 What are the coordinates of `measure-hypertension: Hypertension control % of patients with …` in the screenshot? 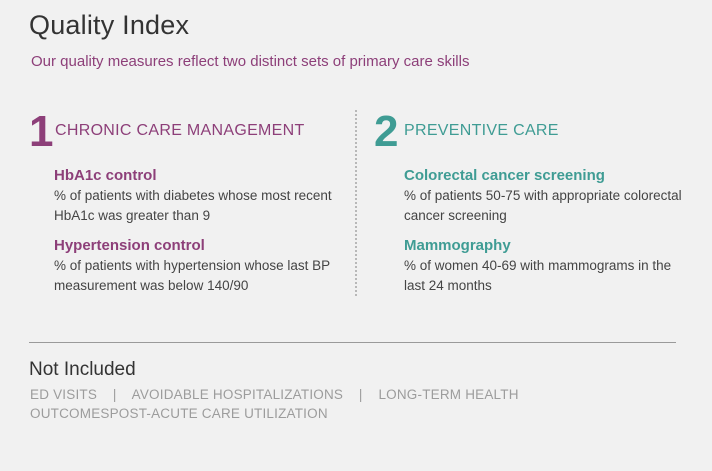 It's located at (199, 266).